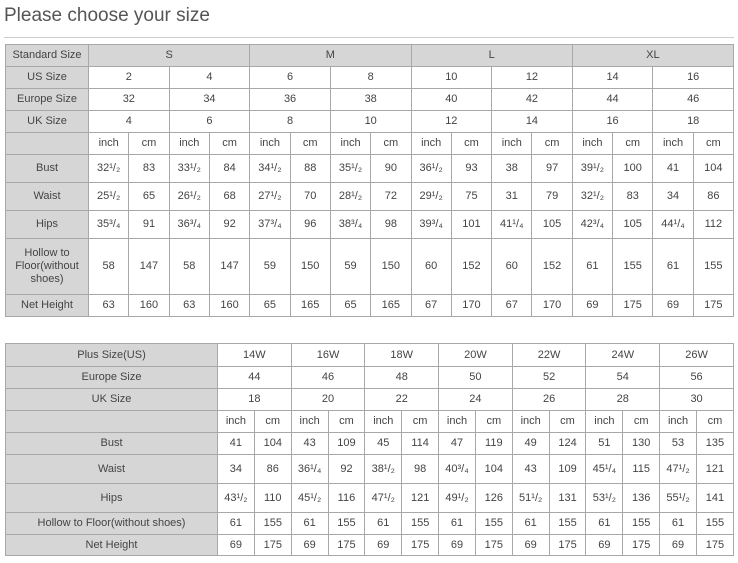 The width and height of the screenshot is (738, 563). I want to click on measure-cell: 79, so click(552, 196).